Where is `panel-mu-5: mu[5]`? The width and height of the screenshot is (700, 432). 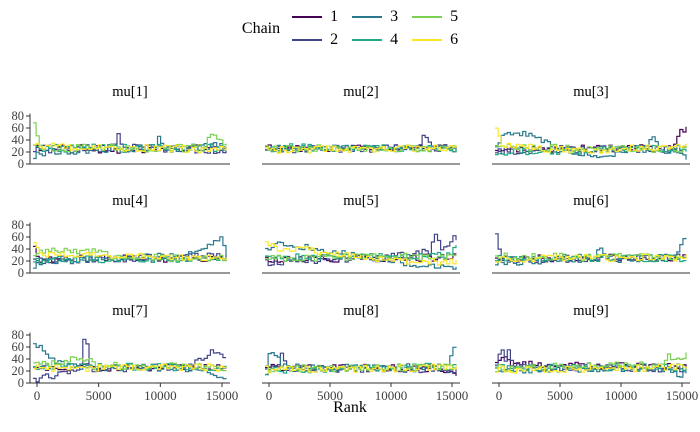 panel-mu-5: mu[5] is located at coordinates (361, 233).